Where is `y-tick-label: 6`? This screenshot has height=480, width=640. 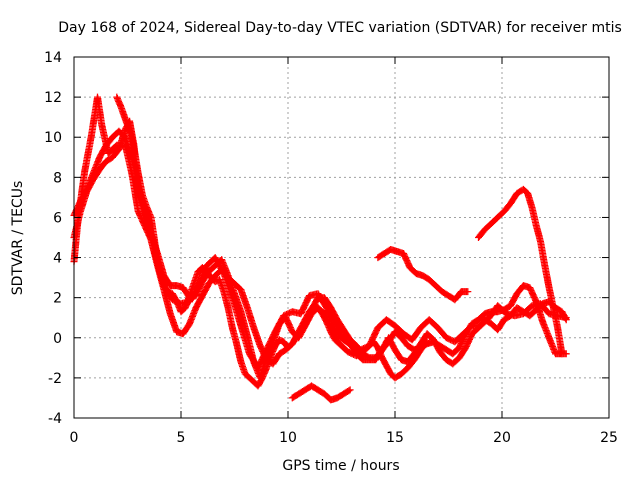 y-tick-label: 6 is located at coordinates (57, 218).